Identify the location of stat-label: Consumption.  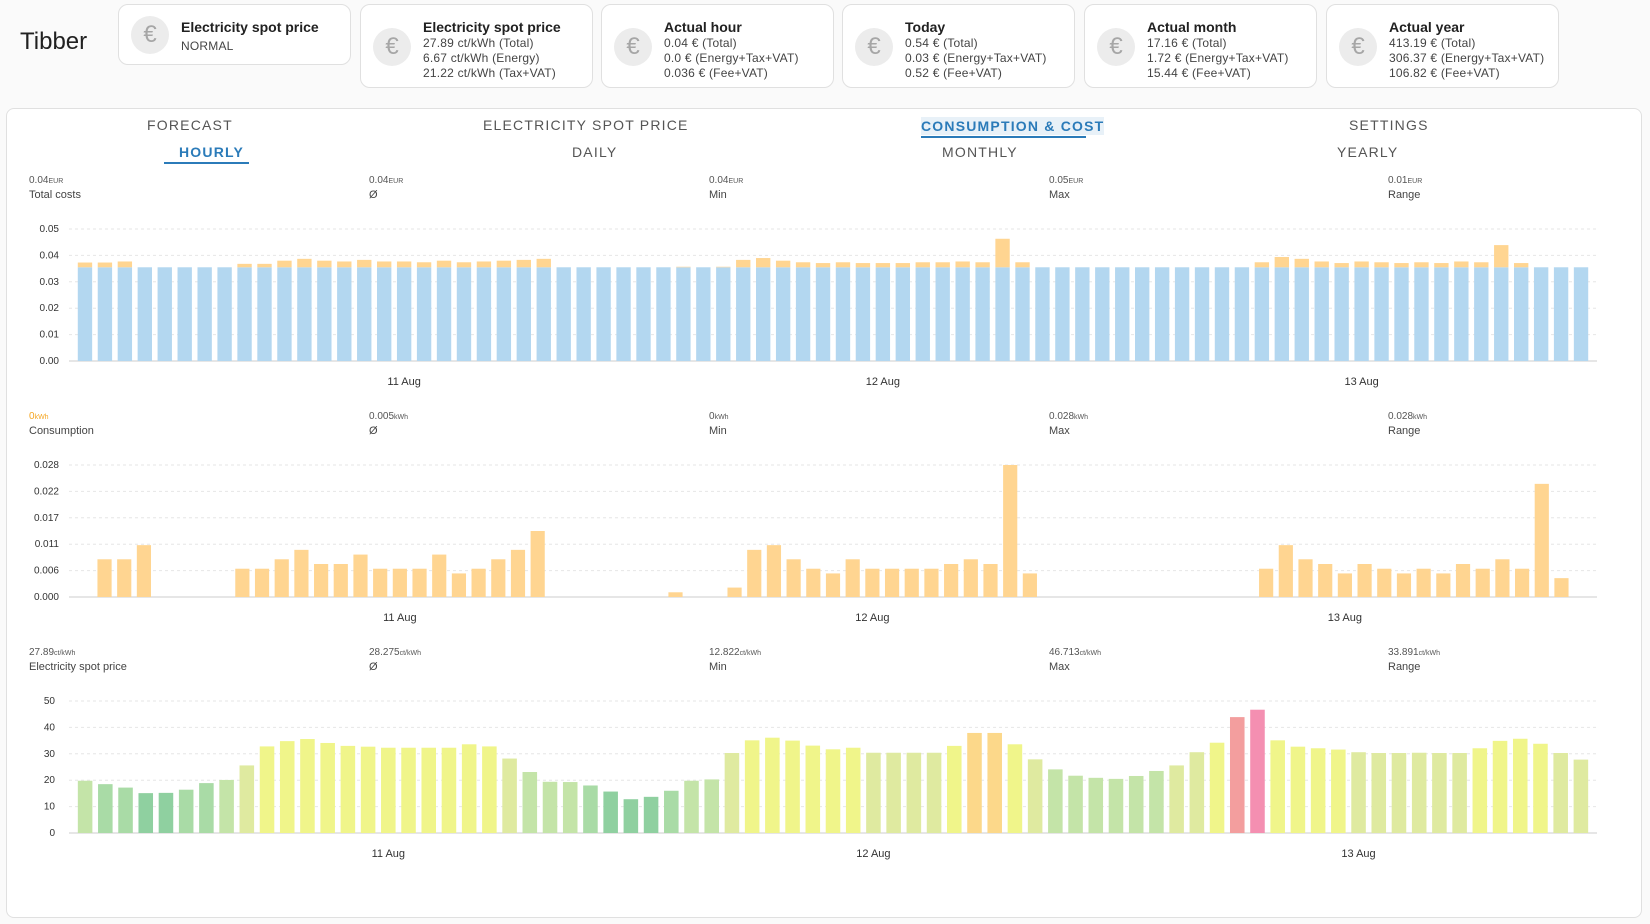
(61, 431).